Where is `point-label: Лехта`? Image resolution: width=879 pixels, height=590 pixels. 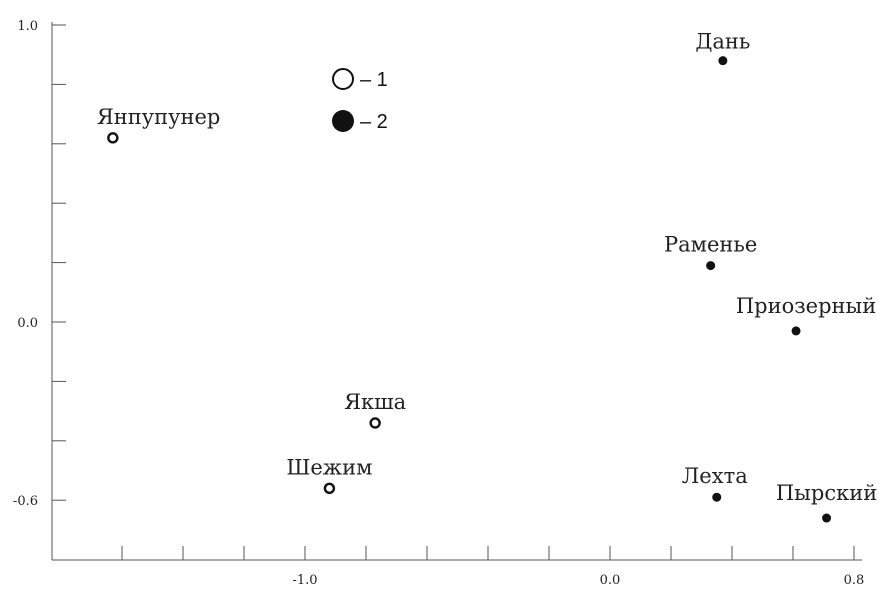 point-label: Лехта is located at coordinates (715, 476).